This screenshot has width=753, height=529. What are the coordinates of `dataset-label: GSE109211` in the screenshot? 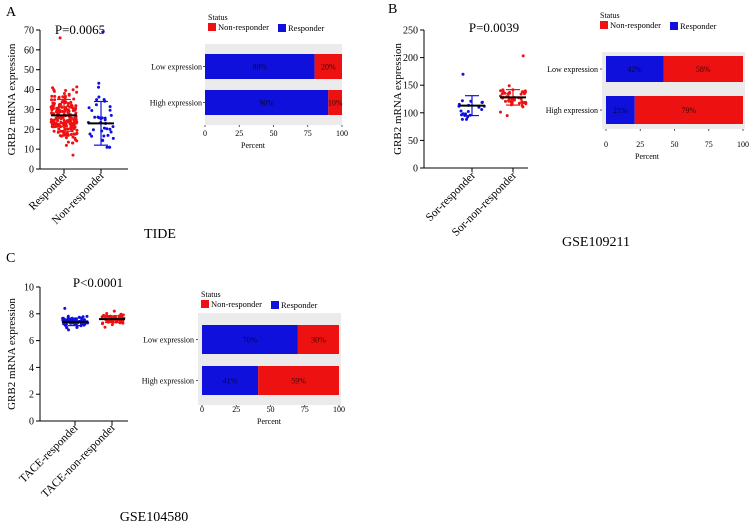 It's located at (596, 242).